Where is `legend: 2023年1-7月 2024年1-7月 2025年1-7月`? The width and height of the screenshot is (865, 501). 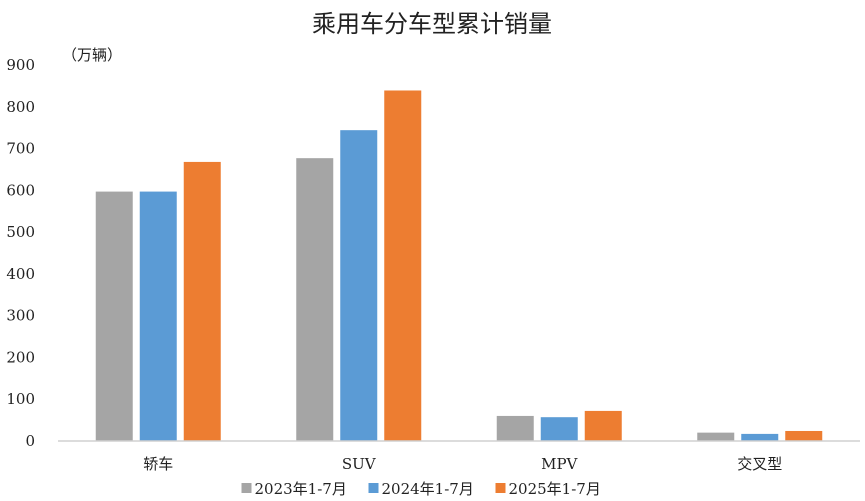 legend: 2023年1-7月 2024年1-7月 2025年1-7月 is located at coordinates (421, 489).